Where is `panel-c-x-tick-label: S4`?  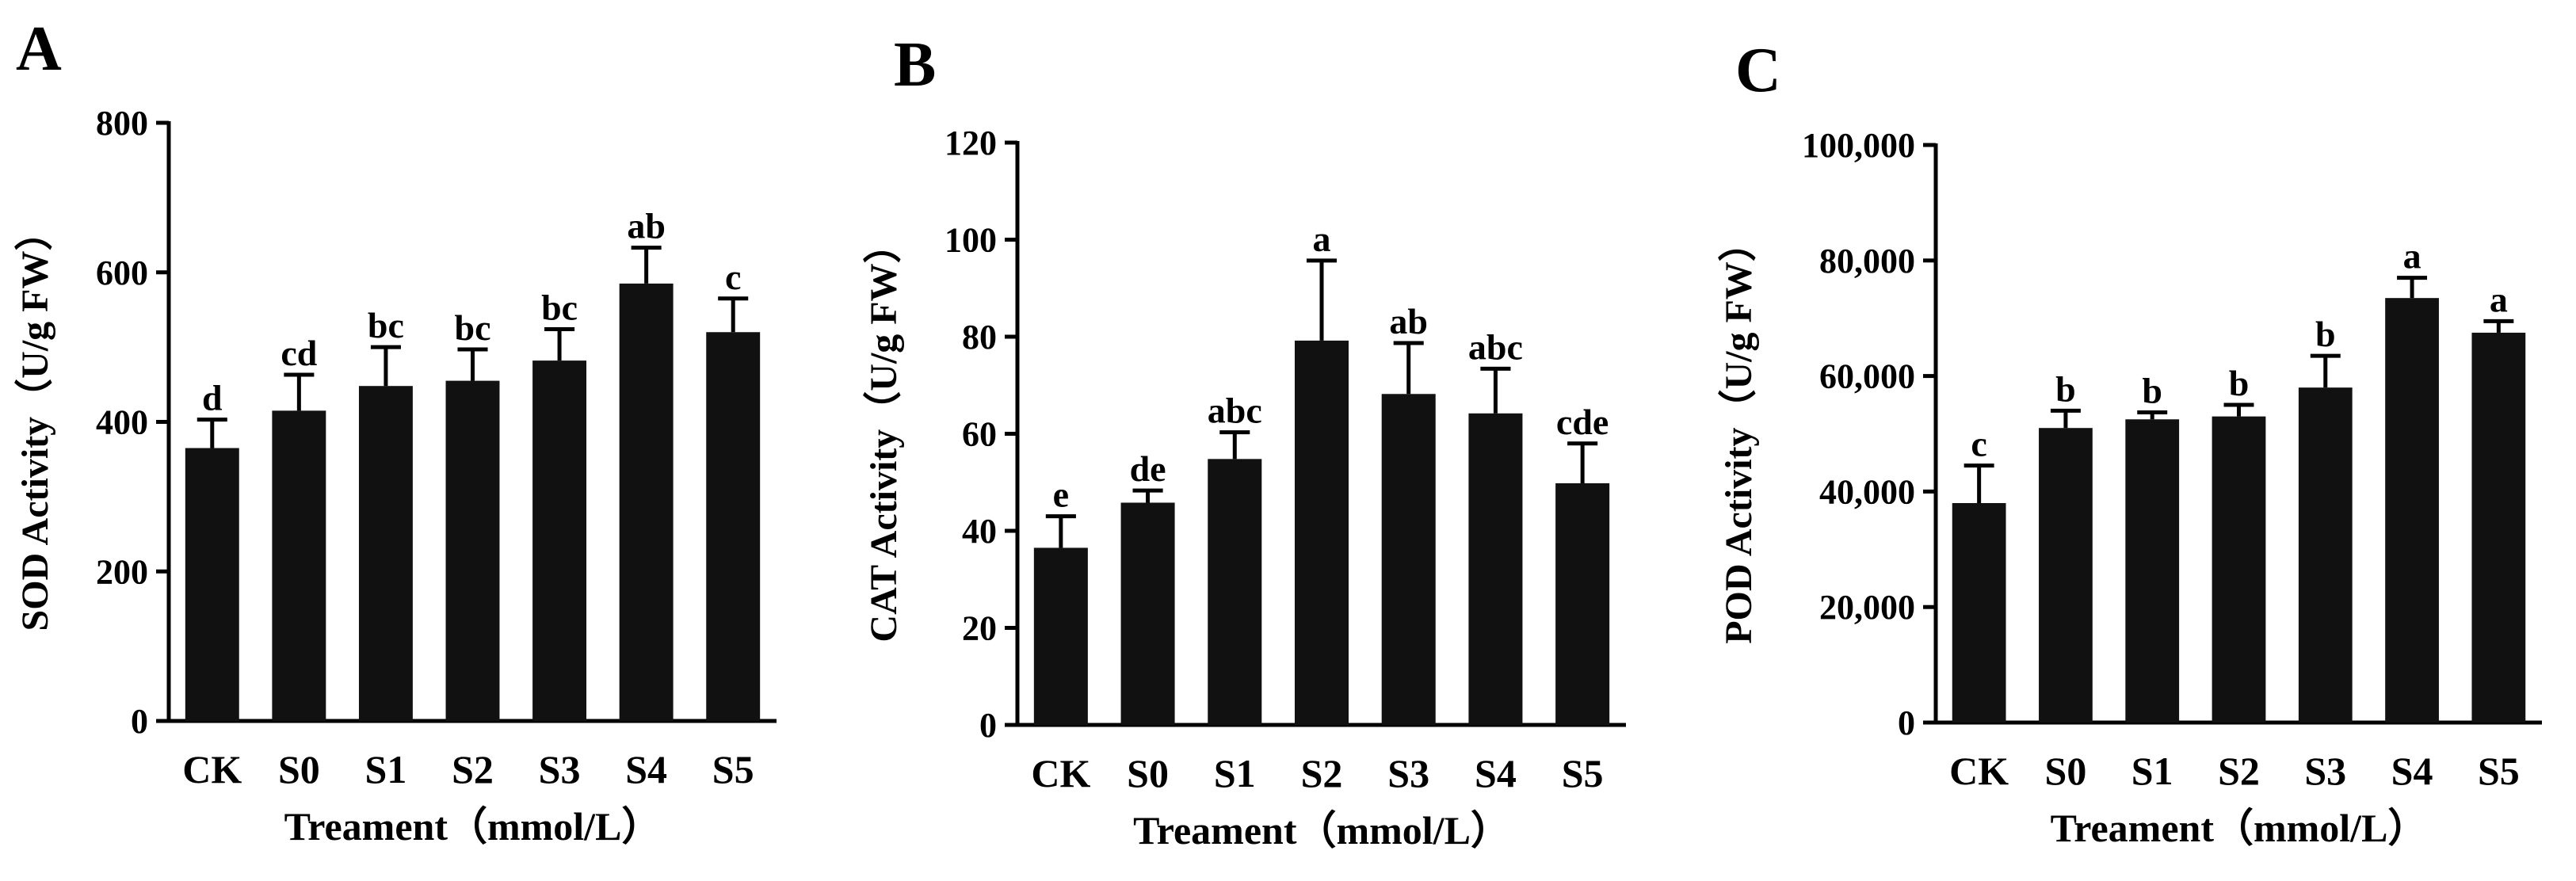 panel-c-x-tick-label: S4 is located at coordinates (2412, 771).